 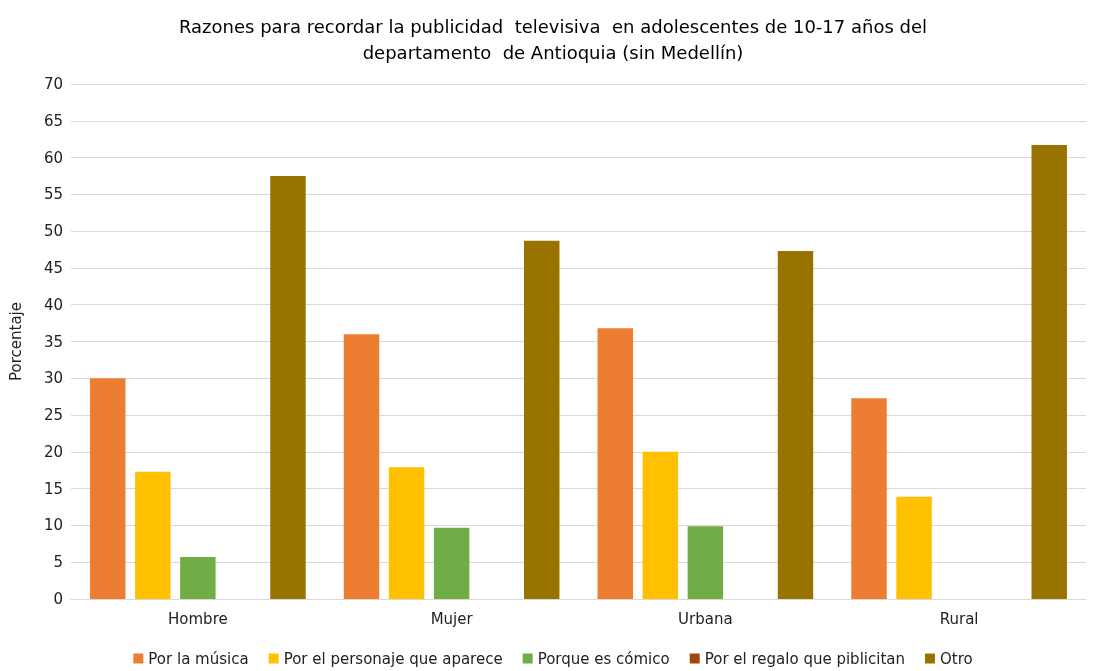 I want to click on x-tick-label: Mujer, so click(x=452, y=618).